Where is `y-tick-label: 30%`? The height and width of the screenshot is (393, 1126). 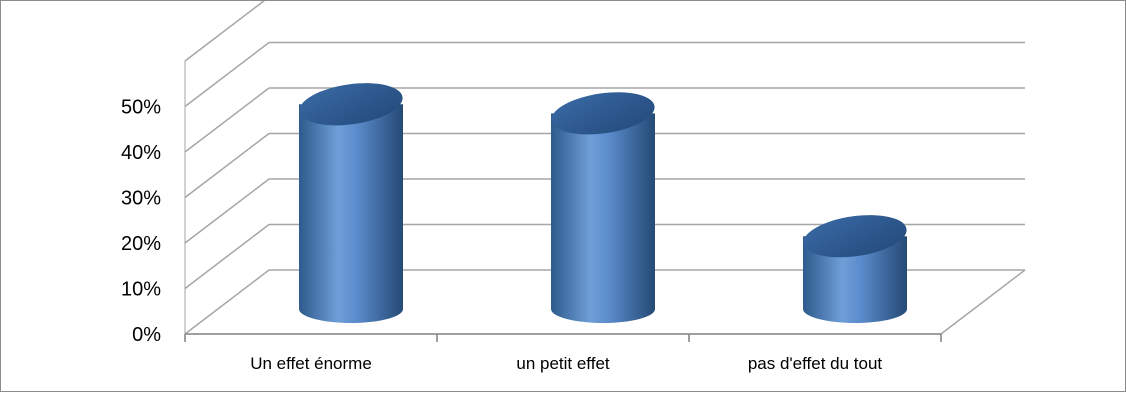
y-tick-label: 30% is located at coordinates (141, 199).